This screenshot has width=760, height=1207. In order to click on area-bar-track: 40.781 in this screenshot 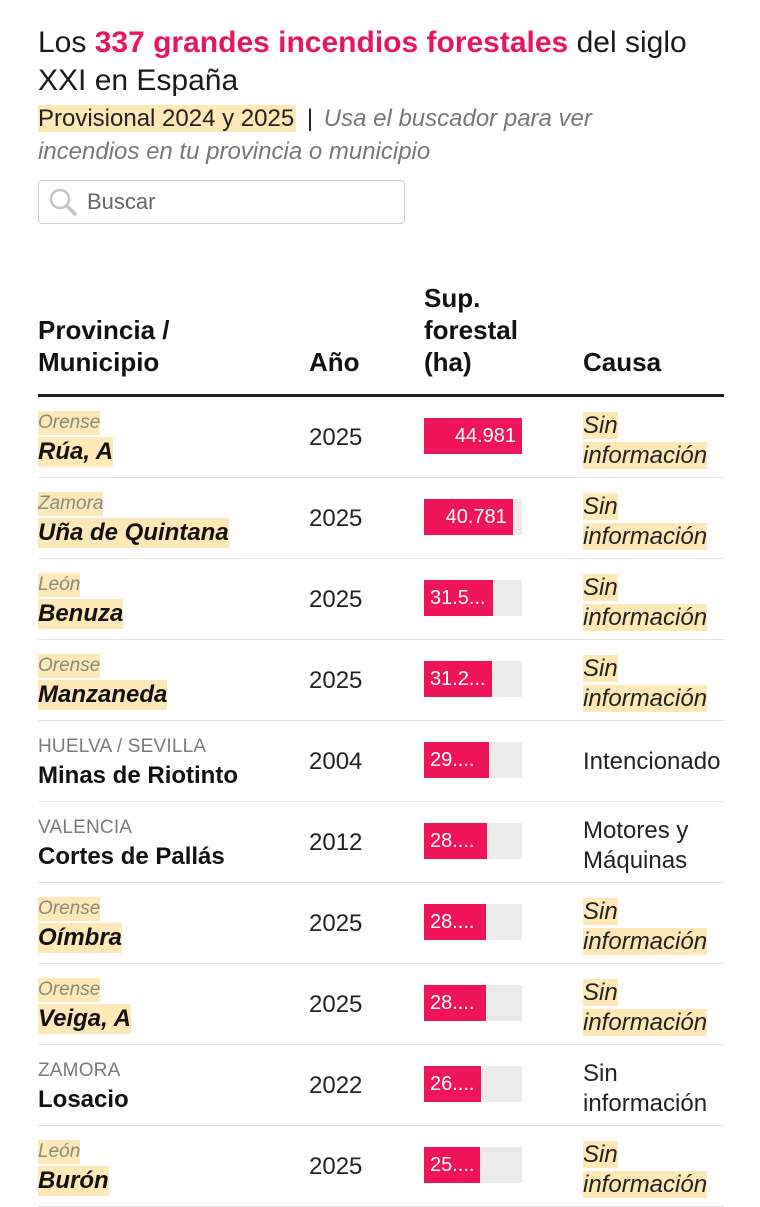, I will do `click(473, 517)`.